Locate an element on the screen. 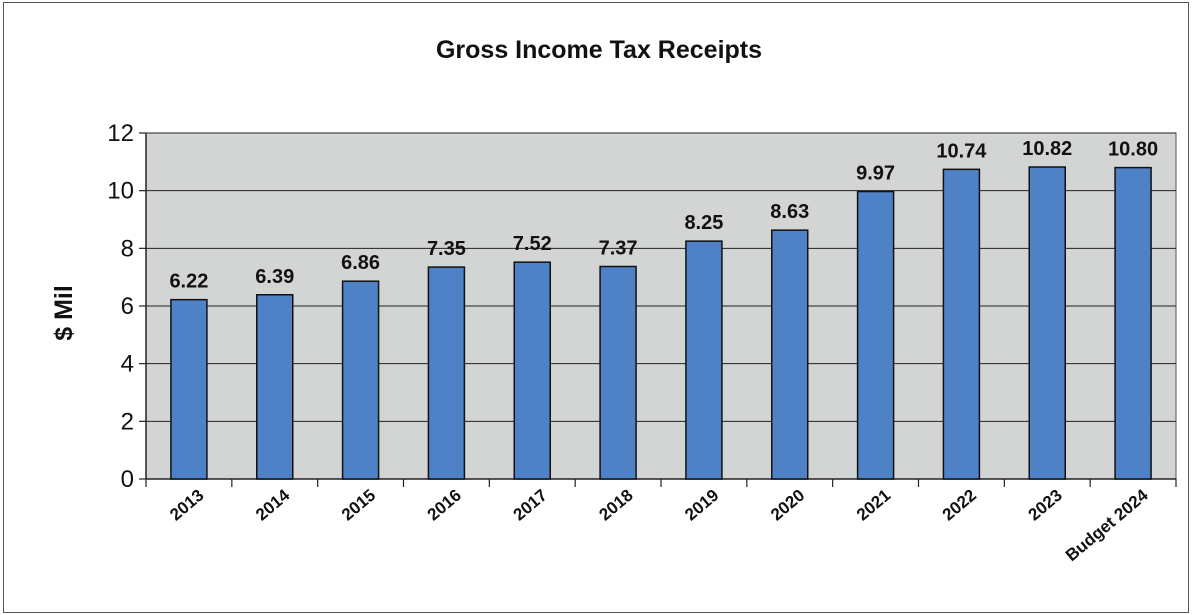  data-label: 6.39 is located at coordinates (274, 277).